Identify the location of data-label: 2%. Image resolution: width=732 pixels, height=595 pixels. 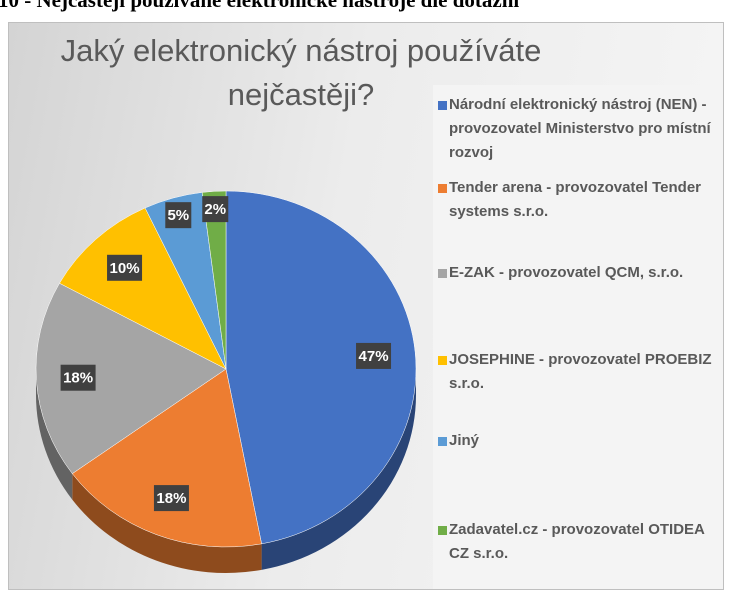
(215, 209).